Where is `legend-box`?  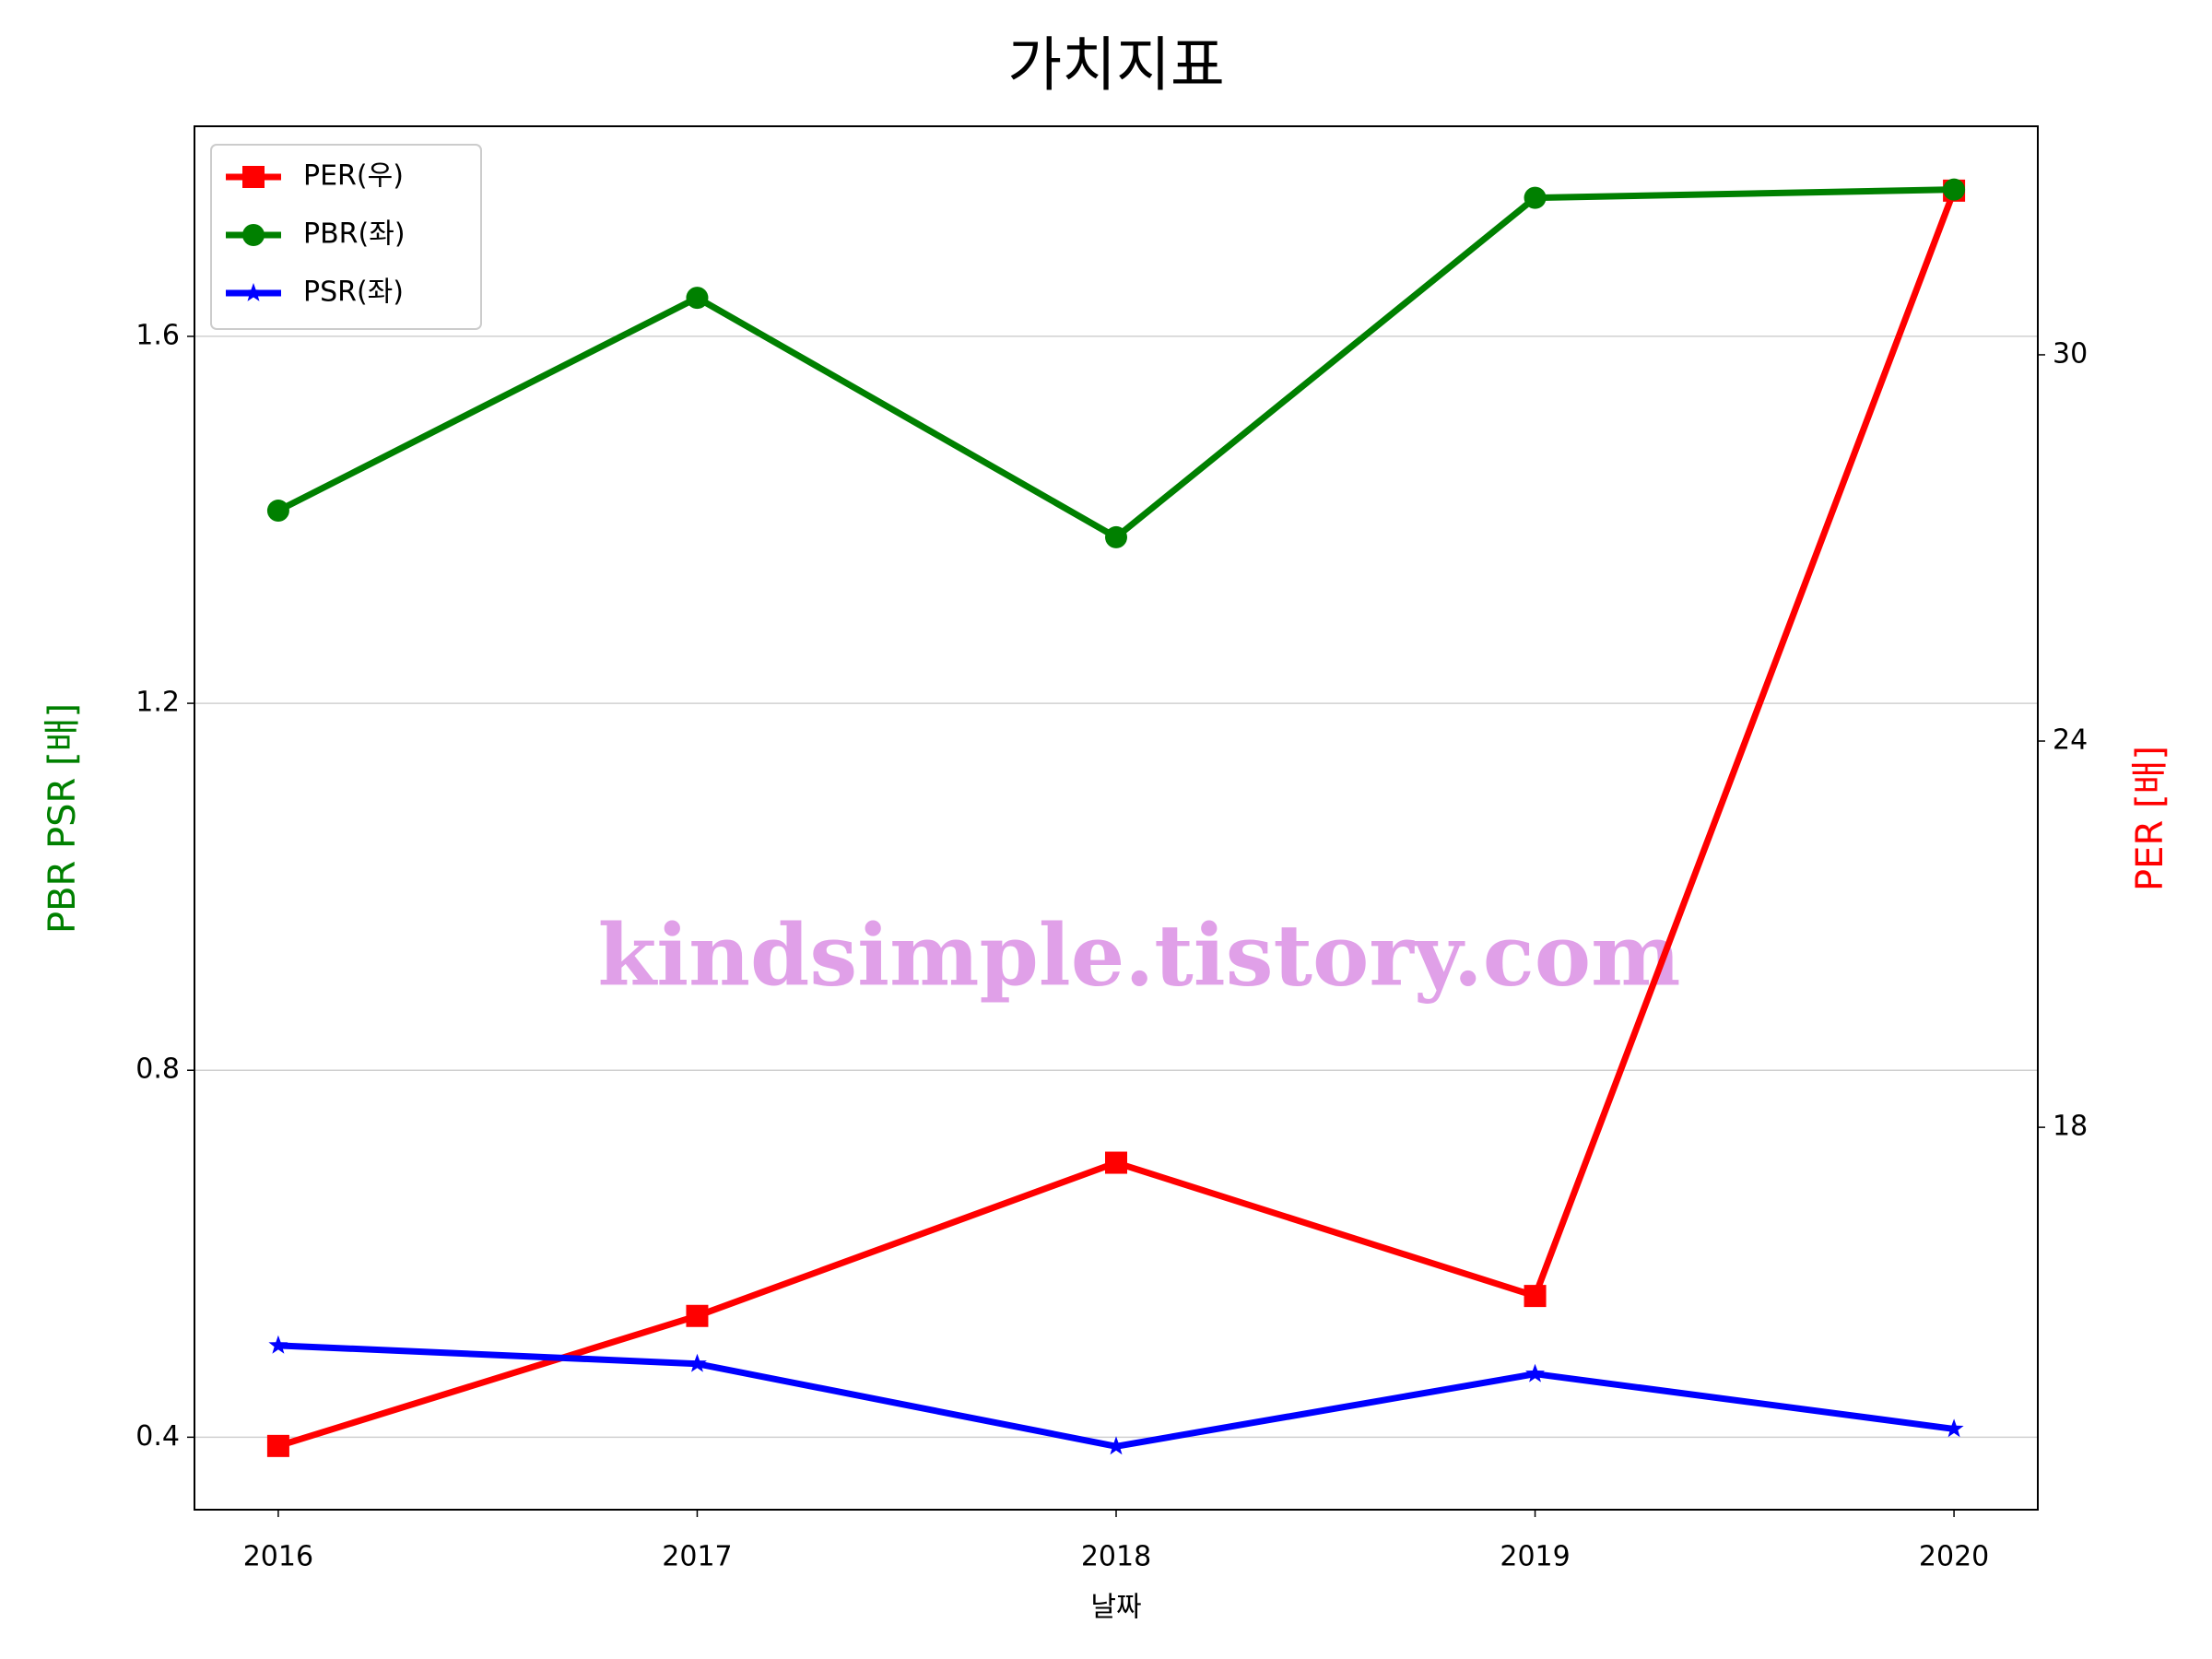 legend-box is located at coordinates (346, 237).